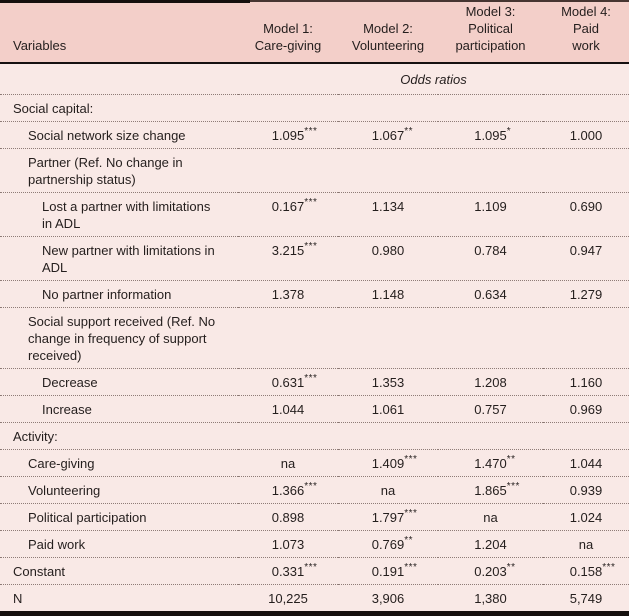 Image resolution: width=629 pixels, height=616 pixels. I want to click on table-header: Variables Model 1: Care-giving Model 2, so click(314, 31).